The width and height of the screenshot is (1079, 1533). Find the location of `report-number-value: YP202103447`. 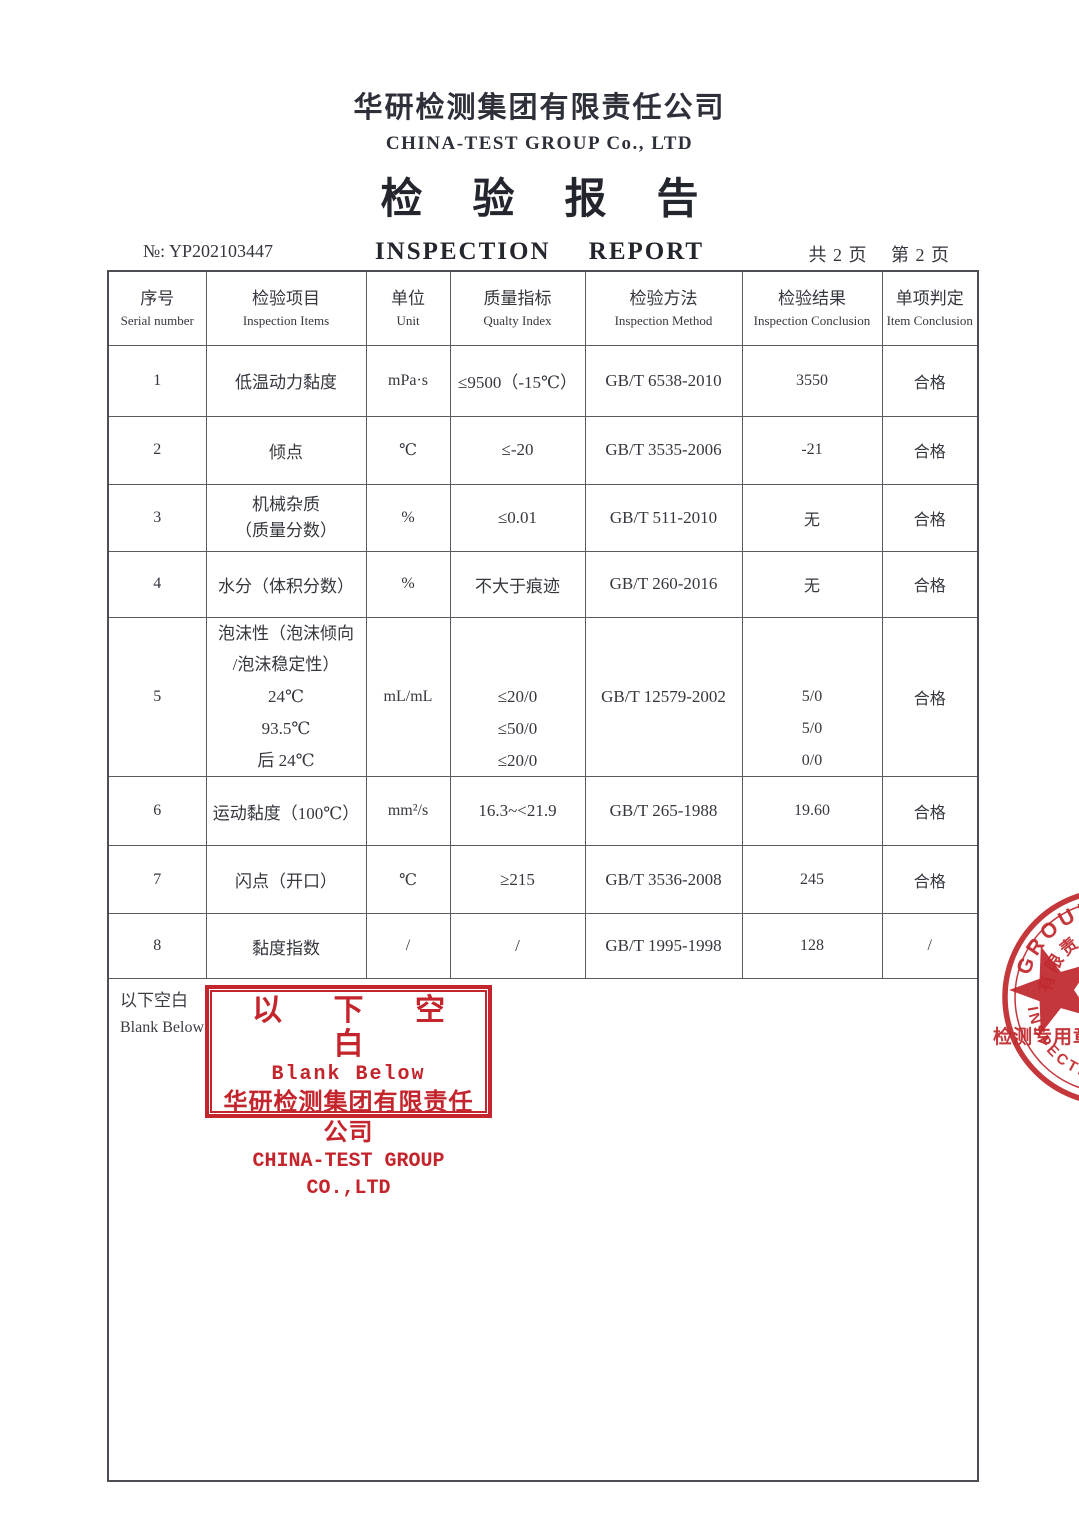

report-number-value: YP202103447 is located at coordinates (221, 251).